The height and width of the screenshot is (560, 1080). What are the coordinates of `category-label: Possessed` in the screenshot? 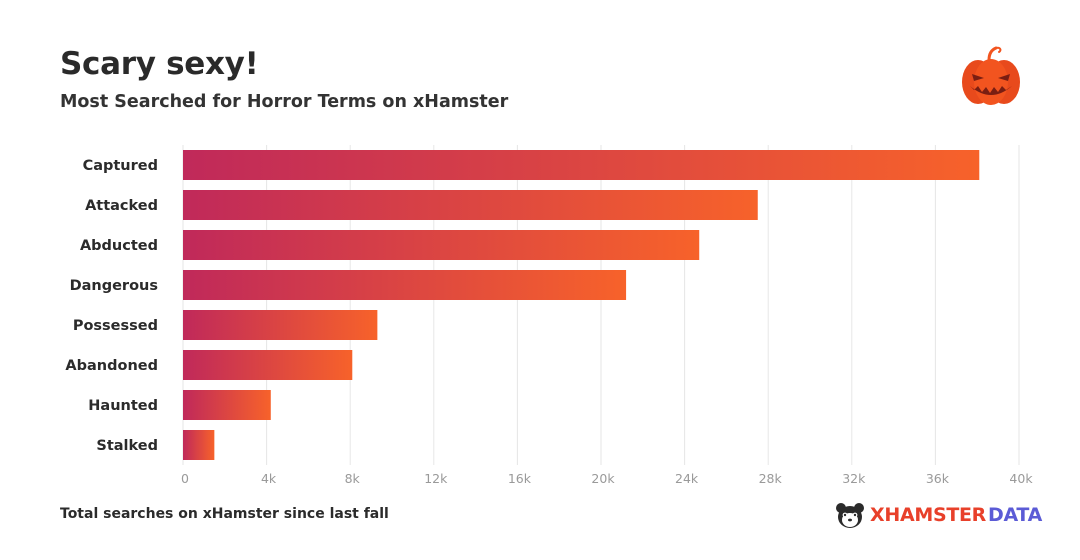 It's located at (115, 326).